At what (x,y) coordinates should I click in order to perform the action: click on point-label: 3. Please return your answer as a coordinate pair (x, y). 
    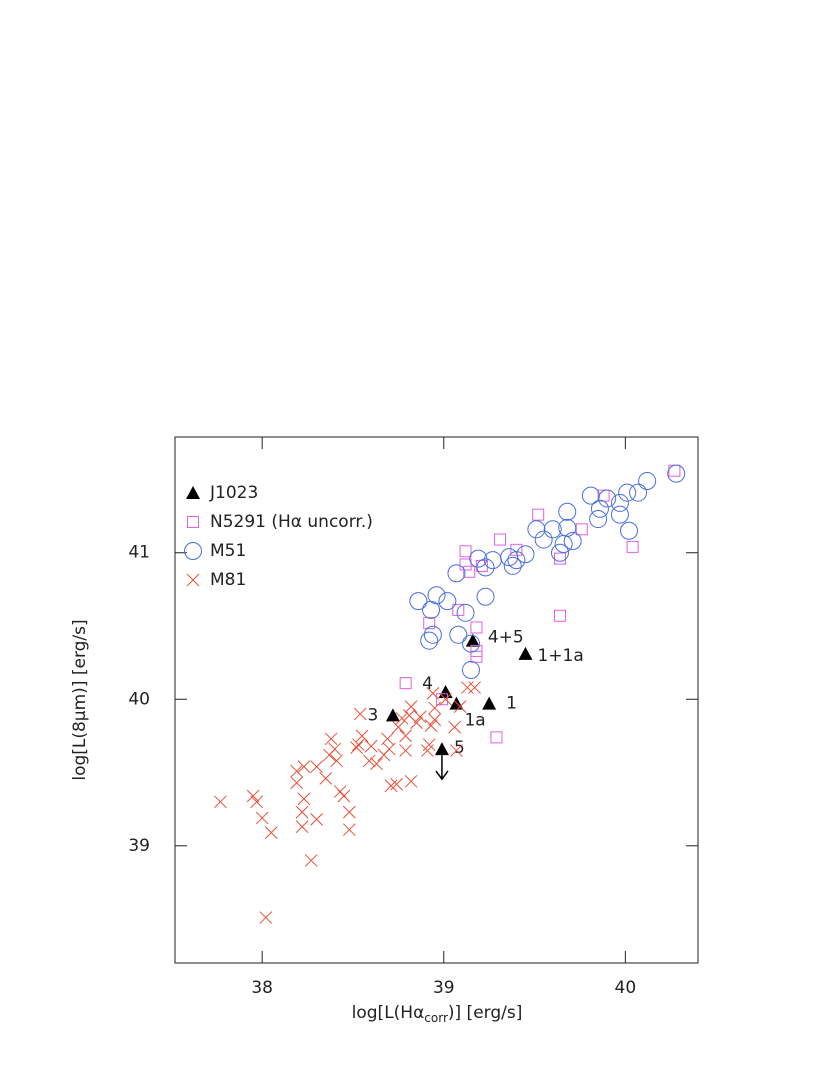
    Looking at the image, I should click on (373, 715).